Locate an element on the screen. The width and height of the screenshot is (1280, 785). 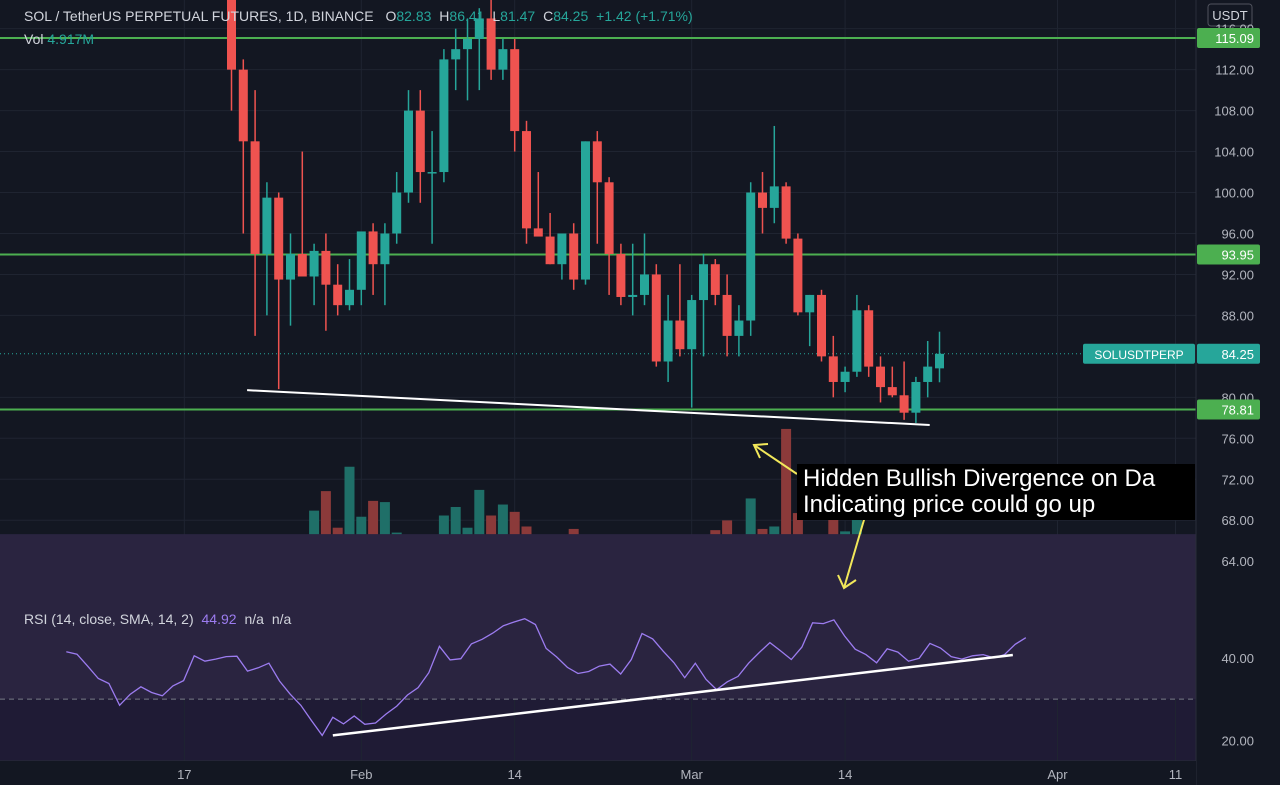
close-label: C is located at coordinates (548, 16).